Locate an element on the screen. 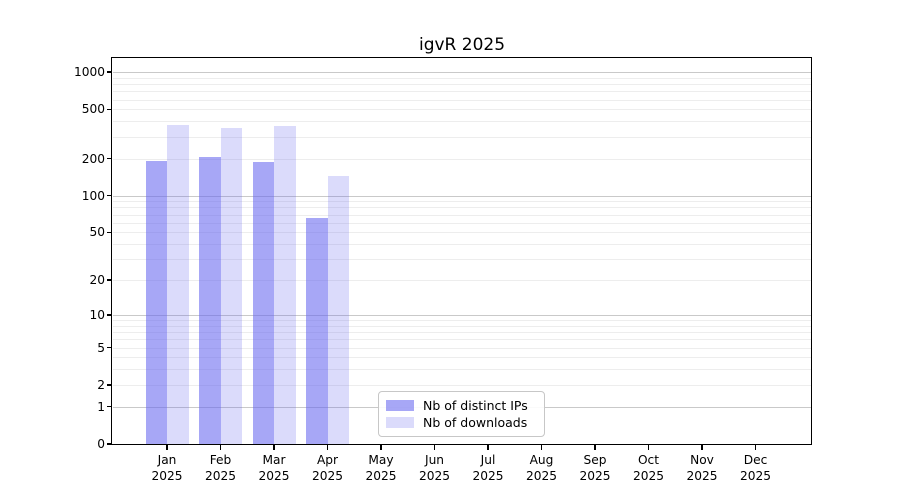 The image size is (900, 500). y-tick-label: 0 is located at coordinates (101, 444).